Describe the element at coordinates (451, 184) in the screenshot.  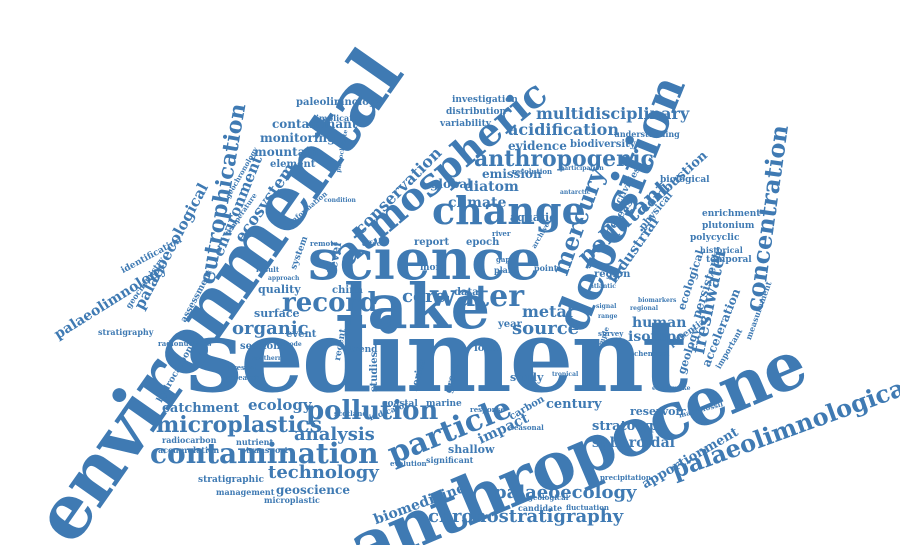
I see `word-global: global` at that location.